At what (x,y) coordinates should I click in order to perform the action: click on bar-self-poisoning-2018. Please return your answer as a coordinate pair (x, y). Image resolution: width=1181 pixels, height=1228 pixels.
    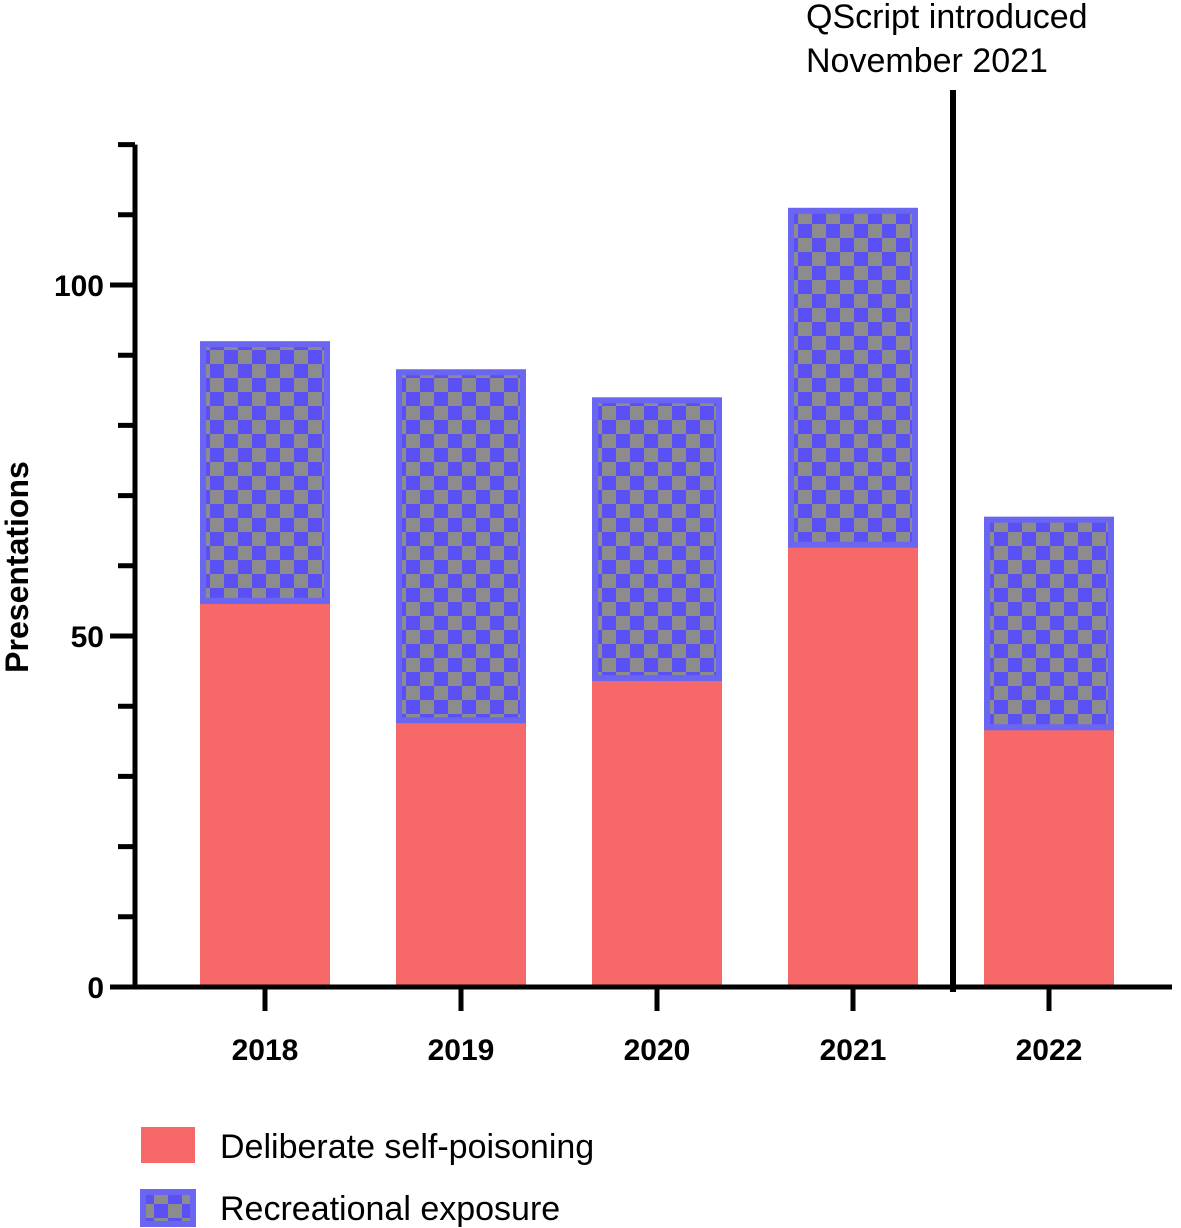
    Looking at the image, I should click on (265, 793).